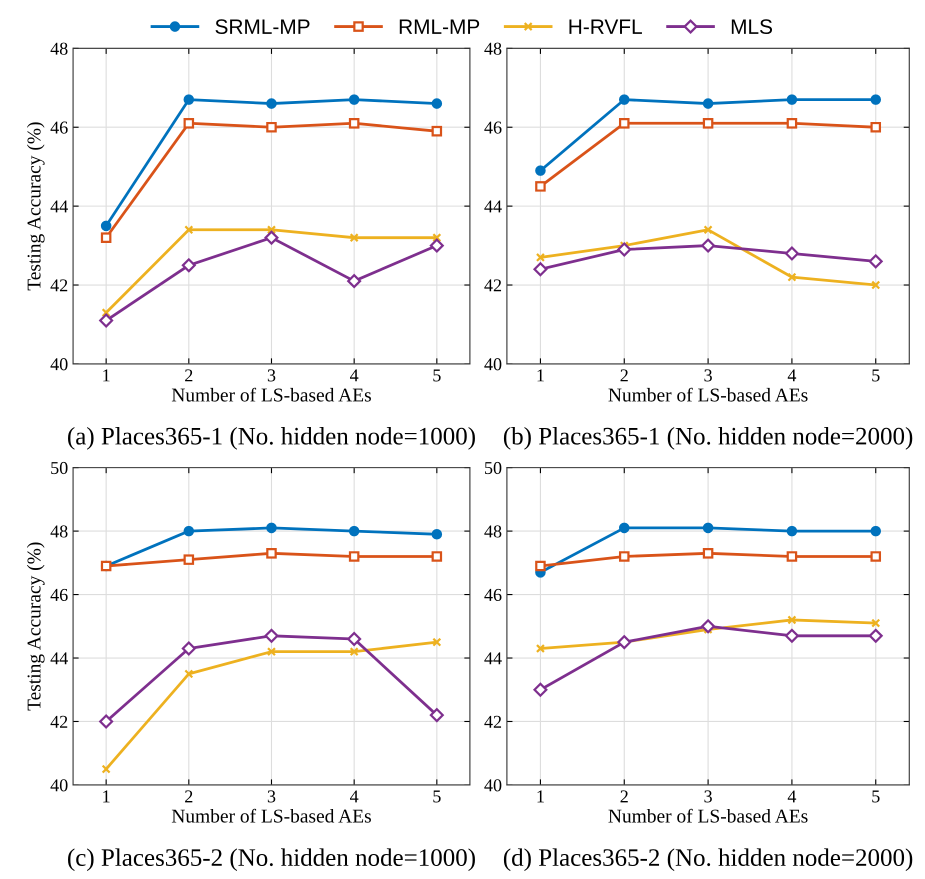 The height and width of the screenshot is (879, 925). What do you see at coordinates (271, 860) in the screenshot?
I see `text: (c) Places365-2 (No. hidden node=1000)` at bounding box center [271, 860].